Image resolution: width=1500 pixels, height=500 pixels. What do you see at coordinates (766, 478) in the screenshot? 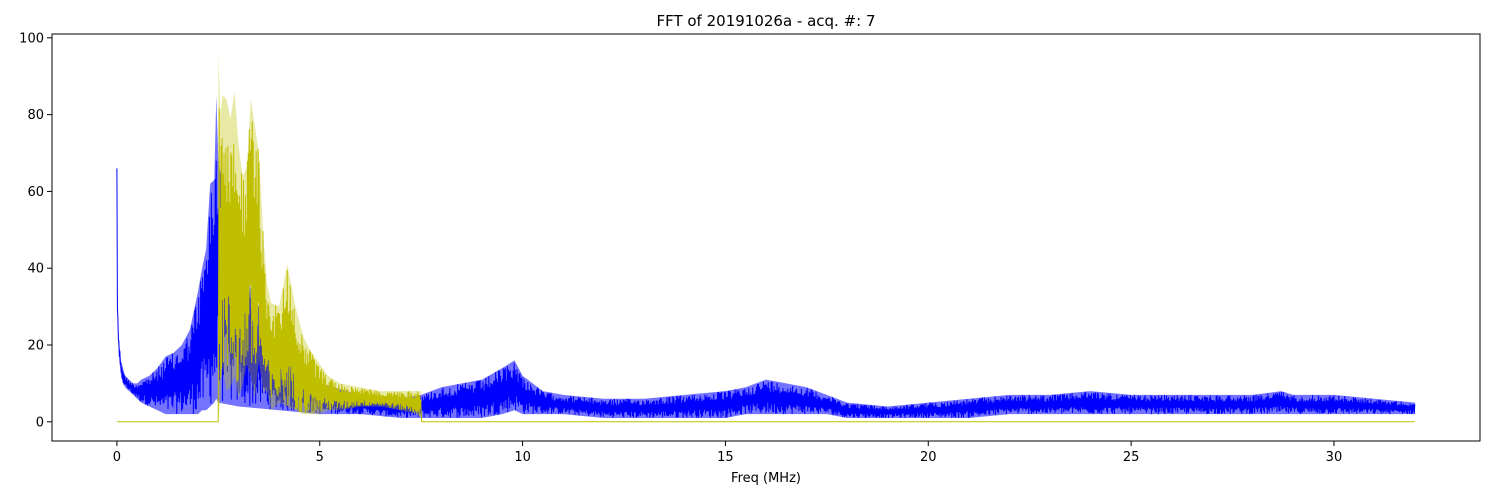
I see `x-axis-label: Freq (MHz)` at bounding box center [766, 478].